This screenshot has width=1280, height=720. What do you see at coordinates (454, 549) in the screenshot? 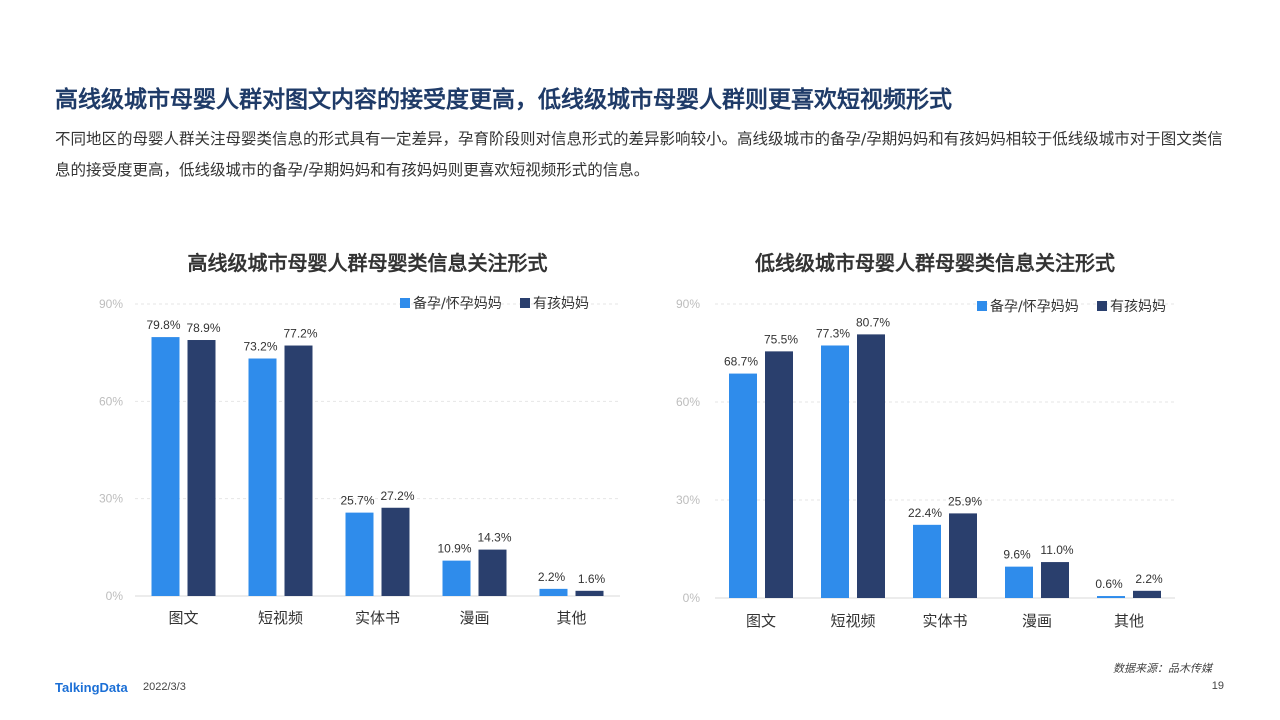
I see `data-label: 10.9%` at bounding box center [454, 549].